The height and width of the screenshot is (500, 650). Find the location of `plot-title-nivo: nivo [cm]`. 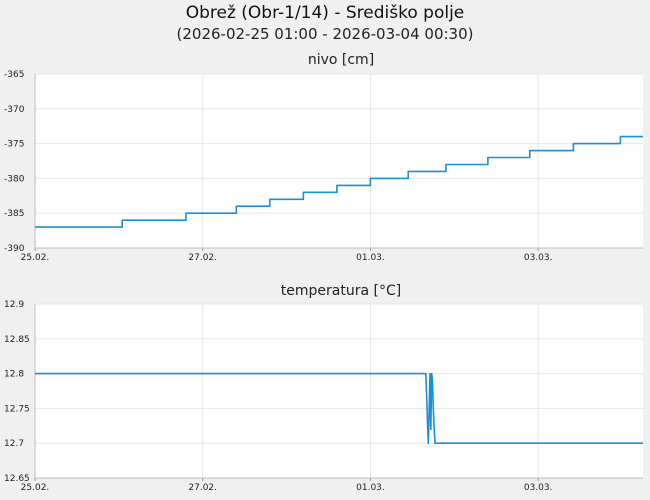

plot-title-nivo: nivo [cm] is located at coordinates (341, 60).